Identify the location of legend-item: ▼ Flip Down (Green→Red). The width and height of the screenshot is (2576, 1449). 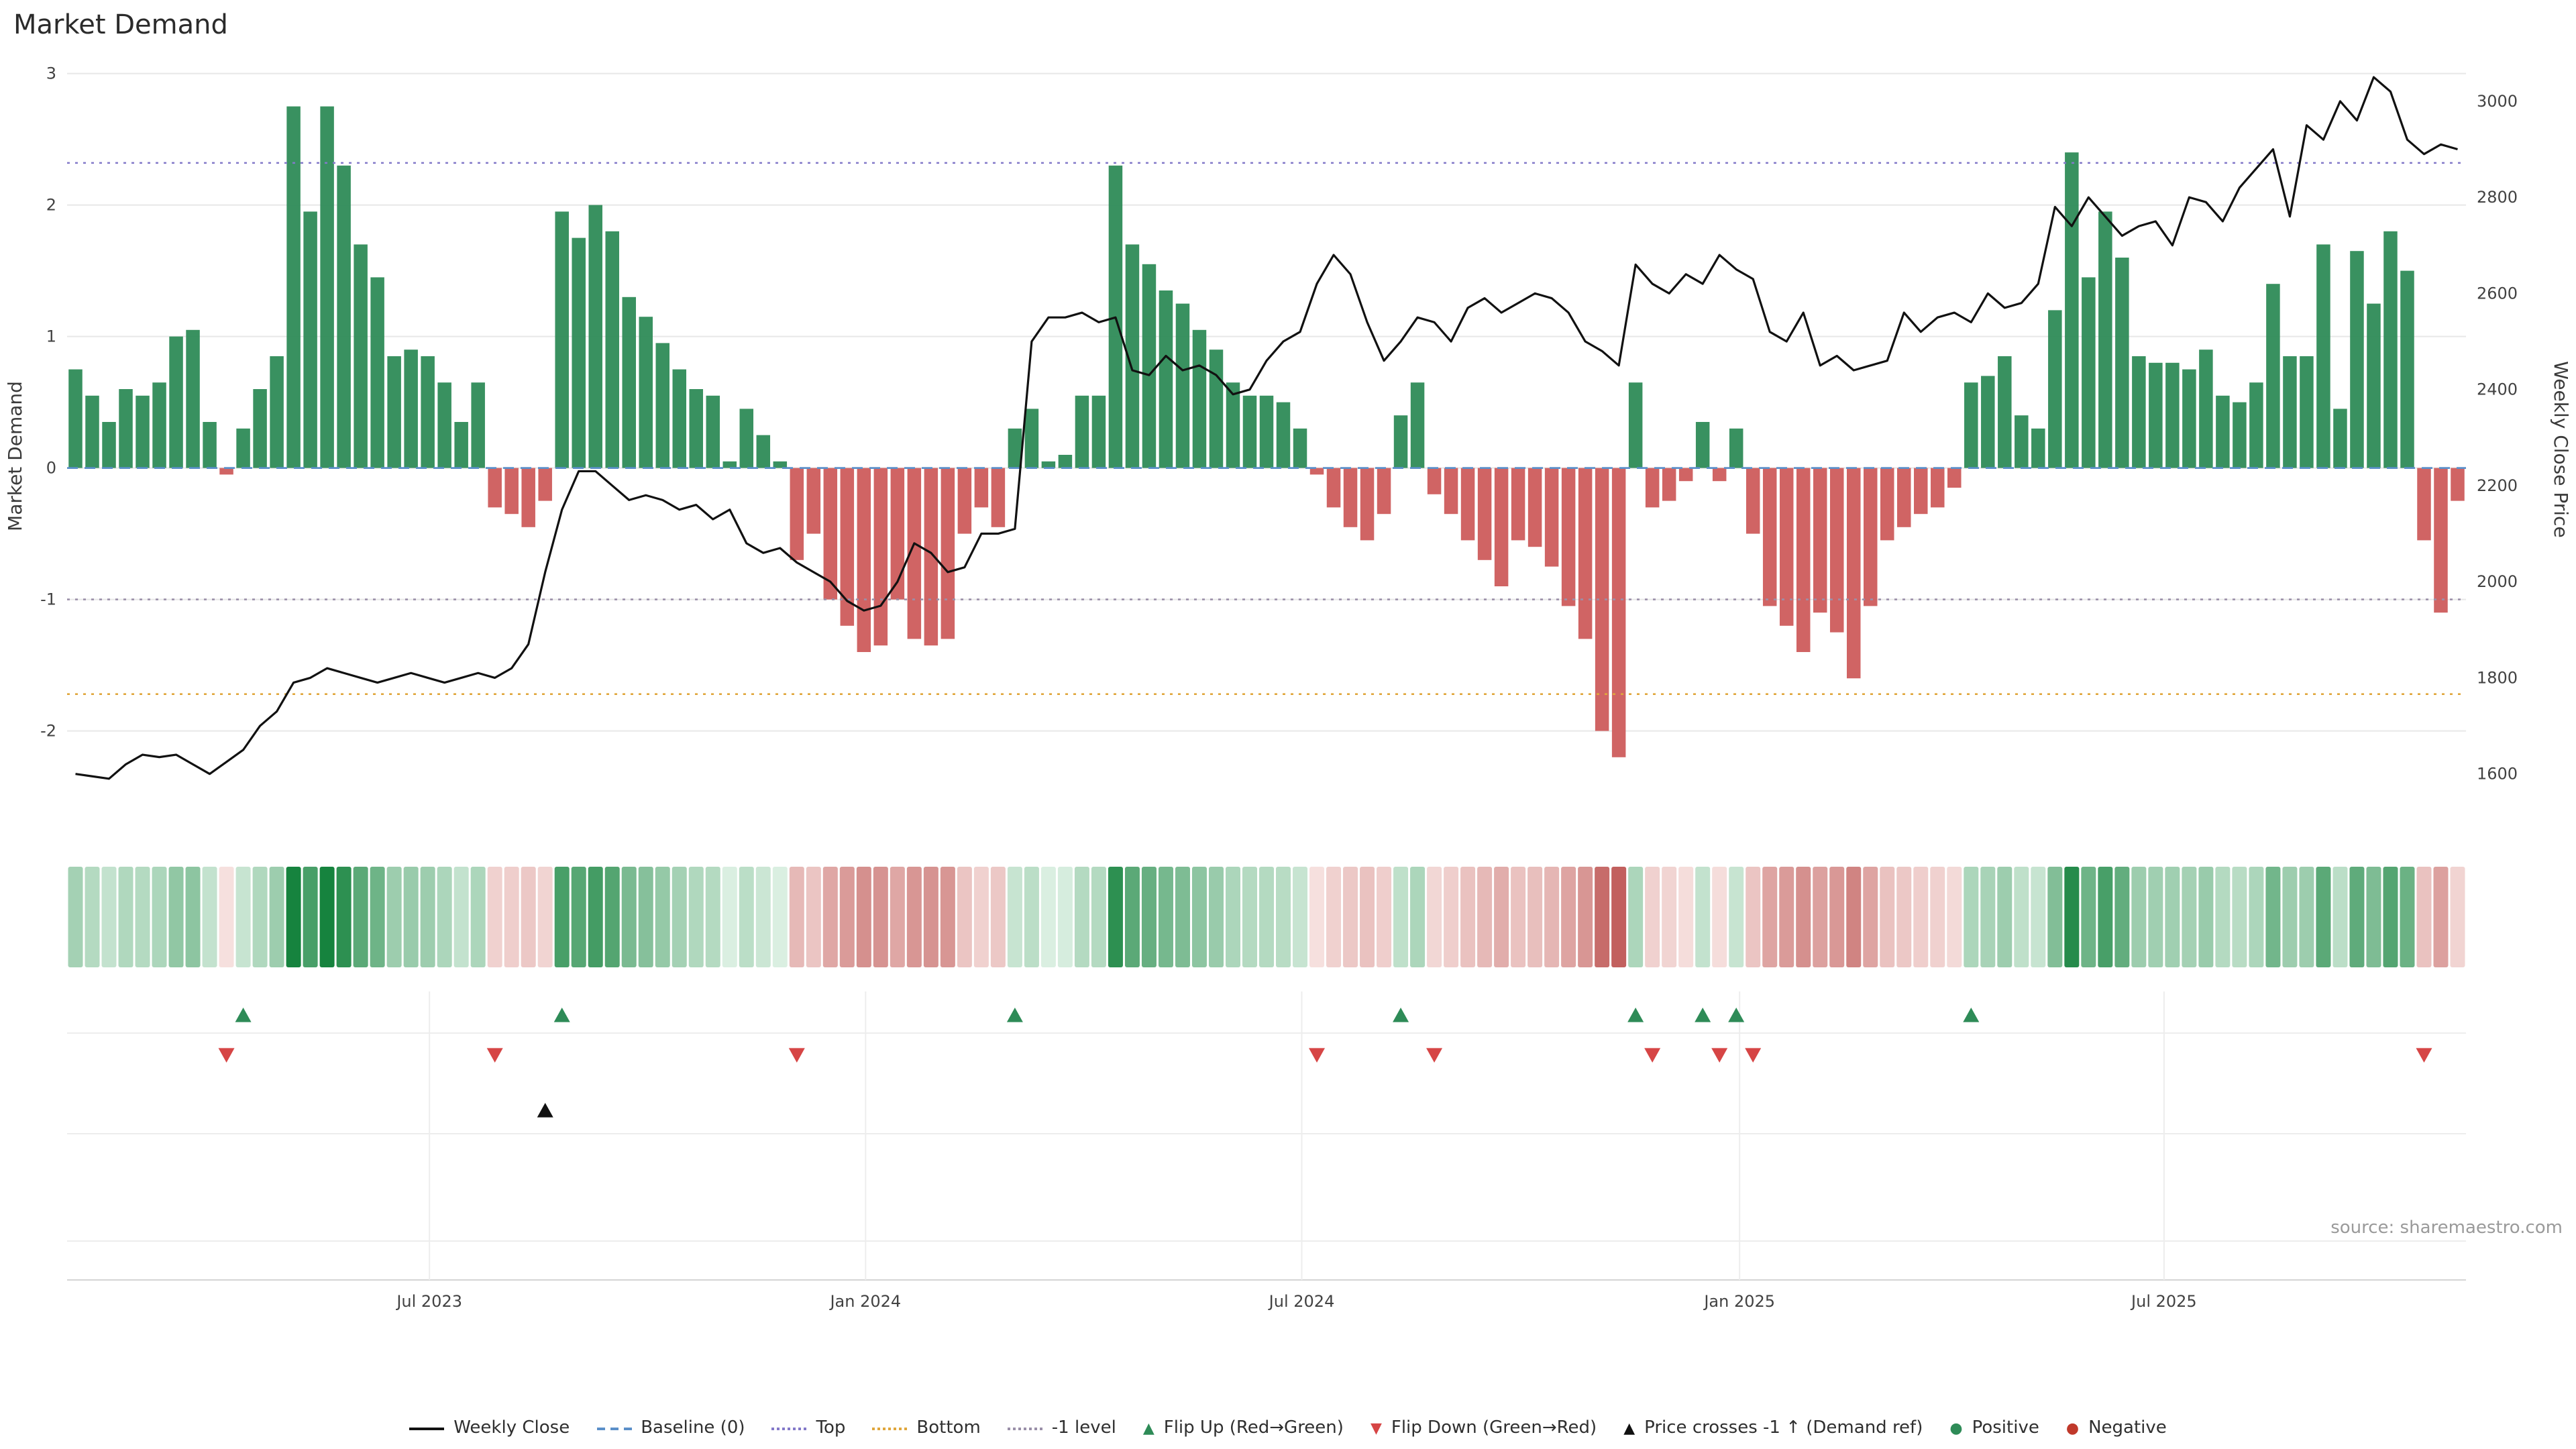
(1484, 1428).